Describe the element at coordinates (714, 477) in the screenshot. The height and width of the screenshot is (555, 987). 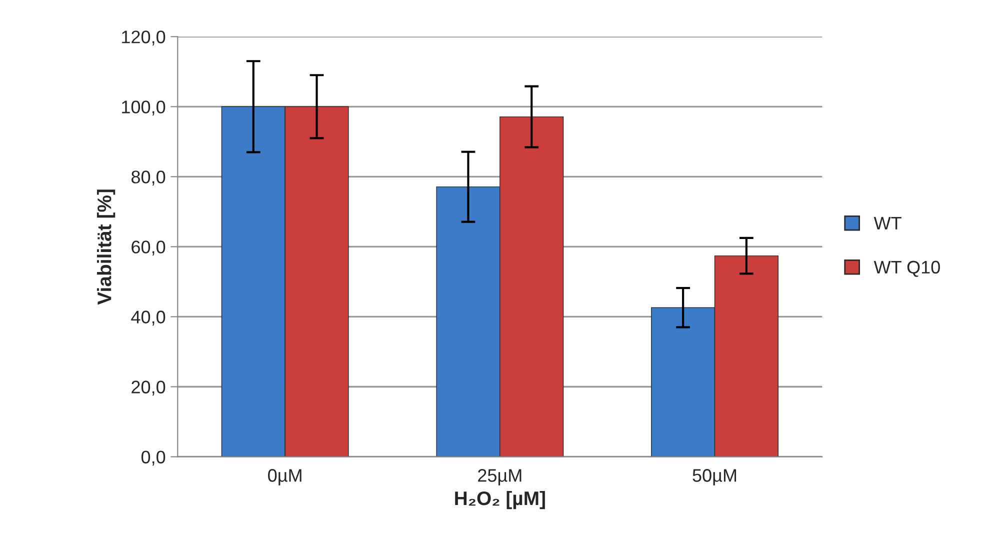
I see `x-tick-label: 50µM` at that location.